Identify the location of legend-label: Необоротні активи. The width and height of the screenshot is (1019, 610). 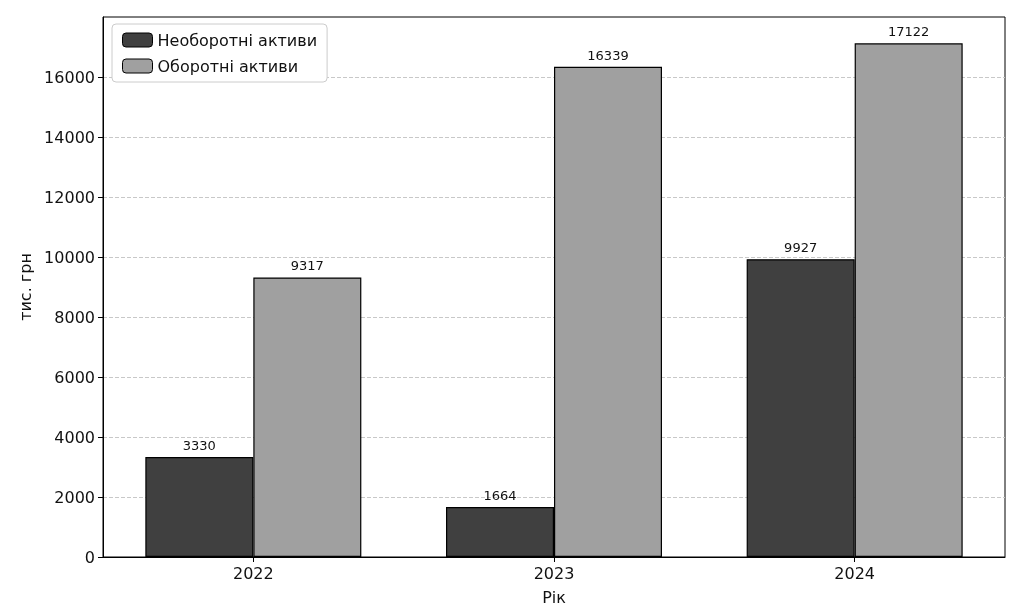
(237, 40).